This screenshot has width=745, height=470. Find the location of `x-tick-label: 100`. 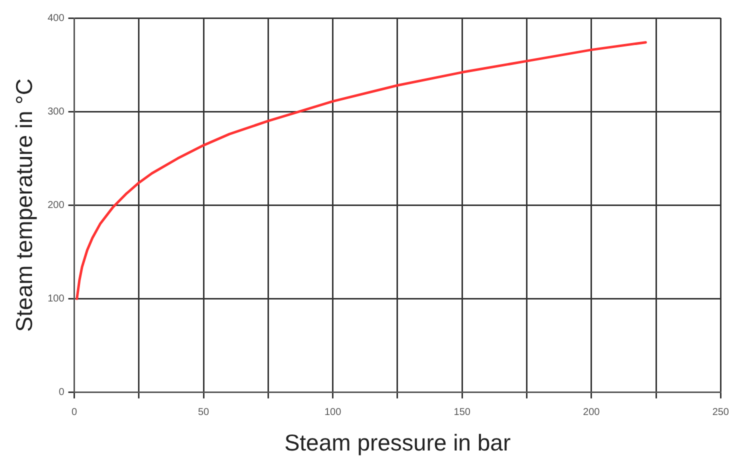

x-tick-label: 100 is located at coordinates (333, 412).